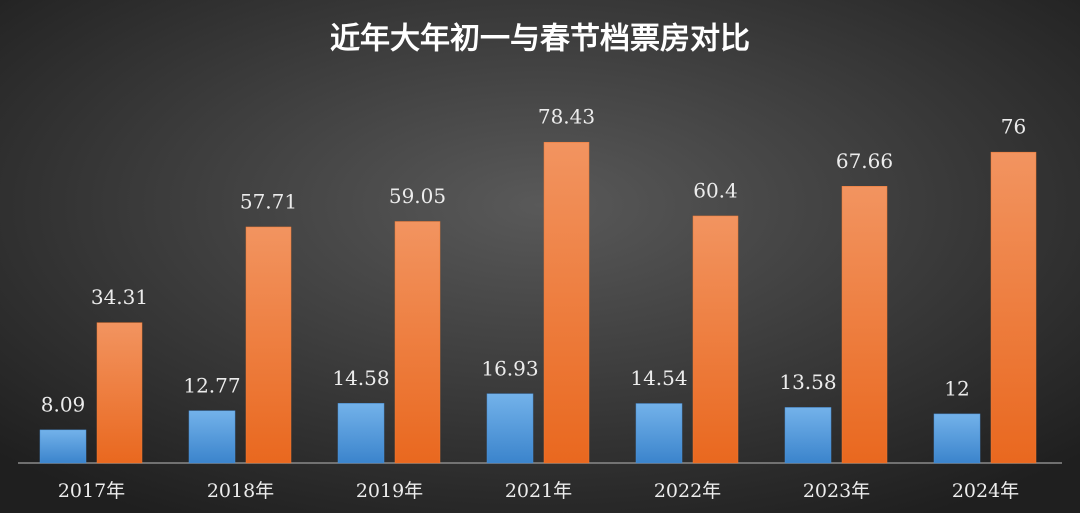 This screenshot has height=513, width=1080. What do you see at coordinates (389, 491) in the screenshot?
I see `x-tick-label: 2019年` at bounding box center [389, 491].